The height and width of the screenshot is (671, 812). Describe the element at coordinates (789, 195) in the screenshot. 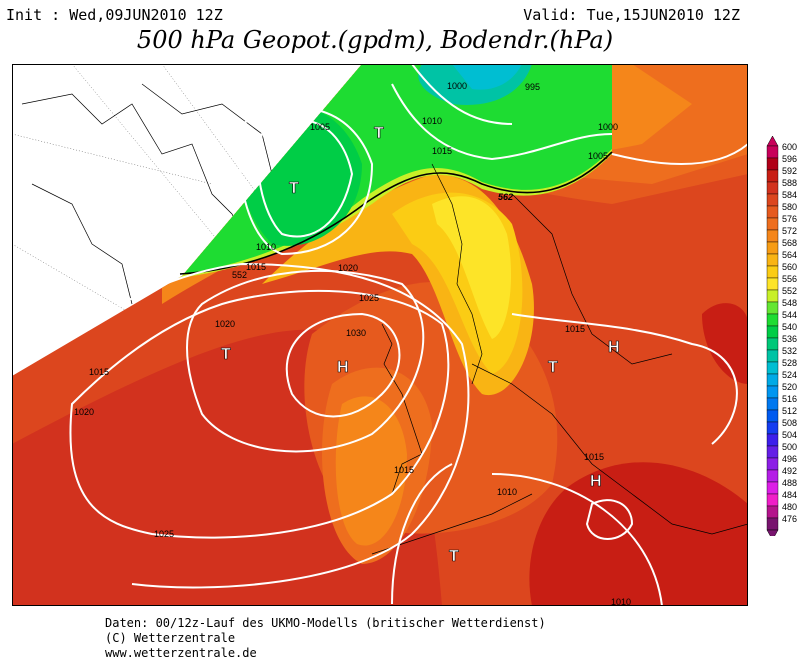

I see `legend-label: 584` at that location.